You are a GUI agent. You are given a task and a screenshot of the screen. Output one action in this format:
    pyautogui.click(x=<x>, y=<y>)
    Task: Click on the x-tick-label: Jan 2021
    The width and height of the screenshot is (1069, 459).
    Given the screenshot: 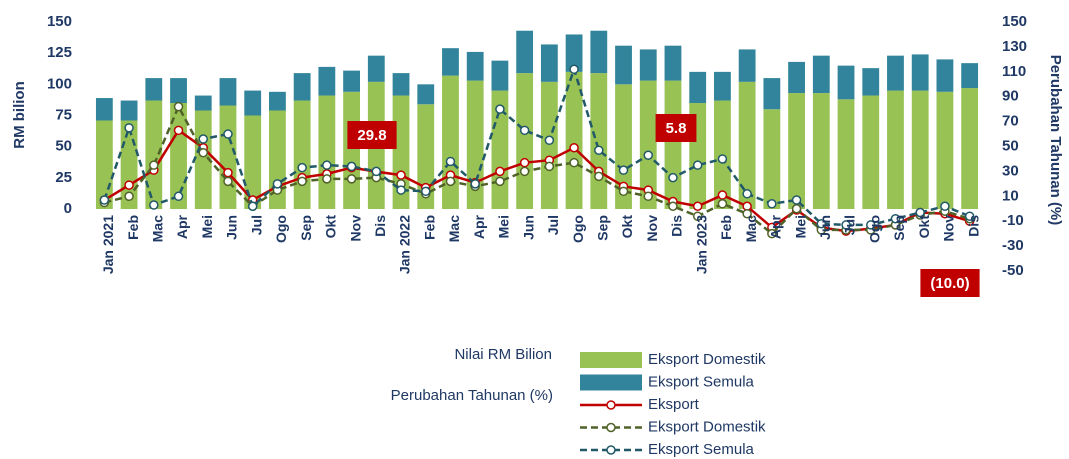 What is the action you would take?
    pyautogui.click(x=108, y=244)
    